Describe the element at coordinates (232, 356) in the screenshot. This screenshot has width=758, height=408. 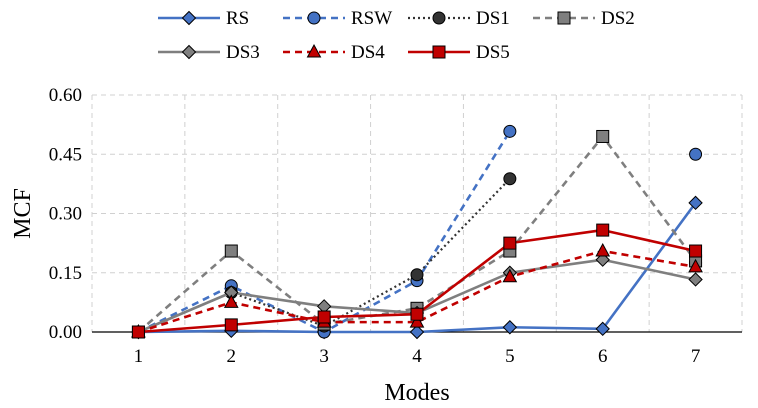
I see `x-tick-label: 2` at that location.